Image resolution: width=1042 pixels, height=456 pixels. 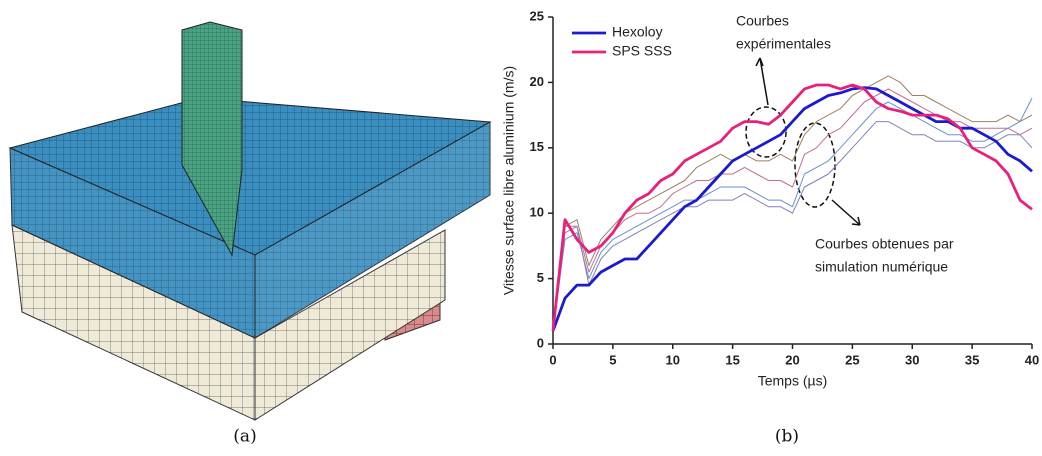 What do you see at coordinates (793, 381) in the screenshot?
I see `x-axis-label: Temps (µs)` at bounding box center [793, 381].